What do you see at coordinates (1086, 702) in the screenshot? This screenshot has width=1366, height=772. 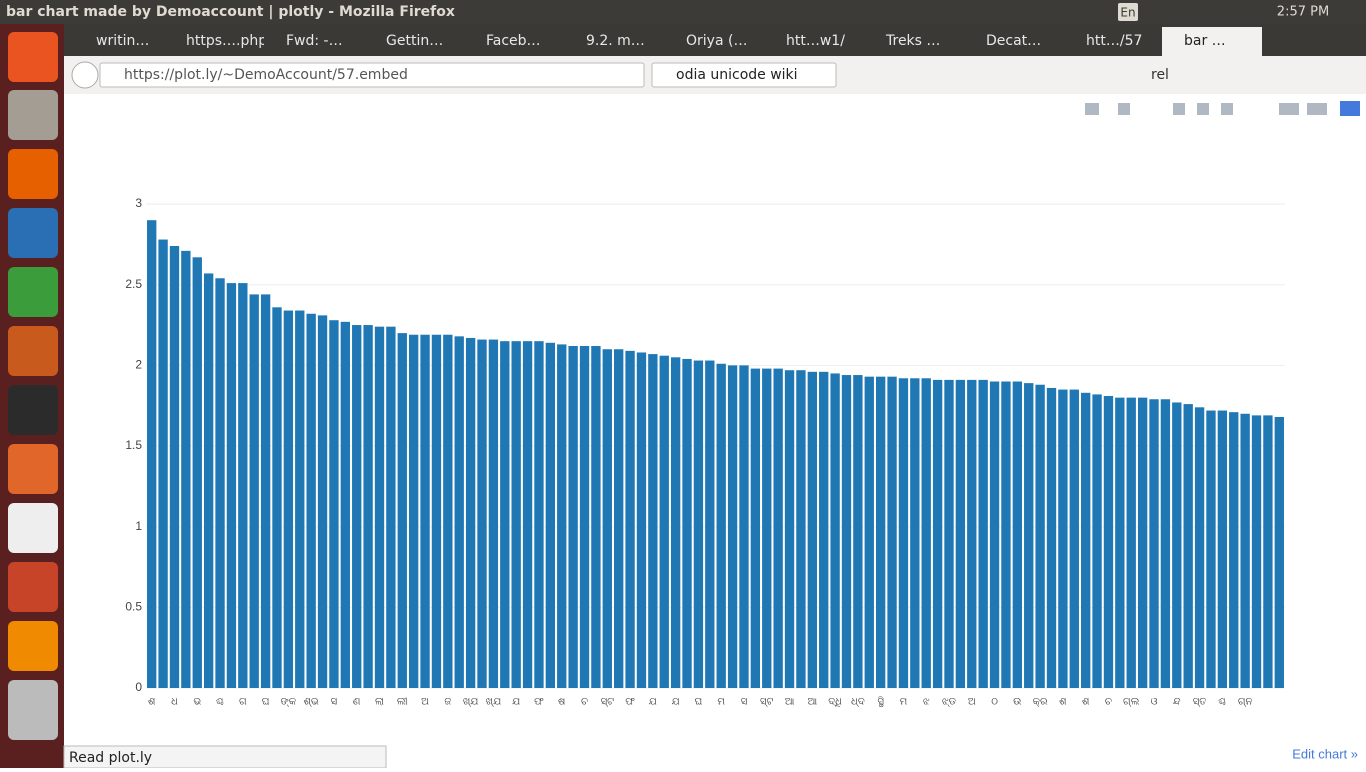 I see `x-tick-label: ଶ` at bounding box center [1086, 702].